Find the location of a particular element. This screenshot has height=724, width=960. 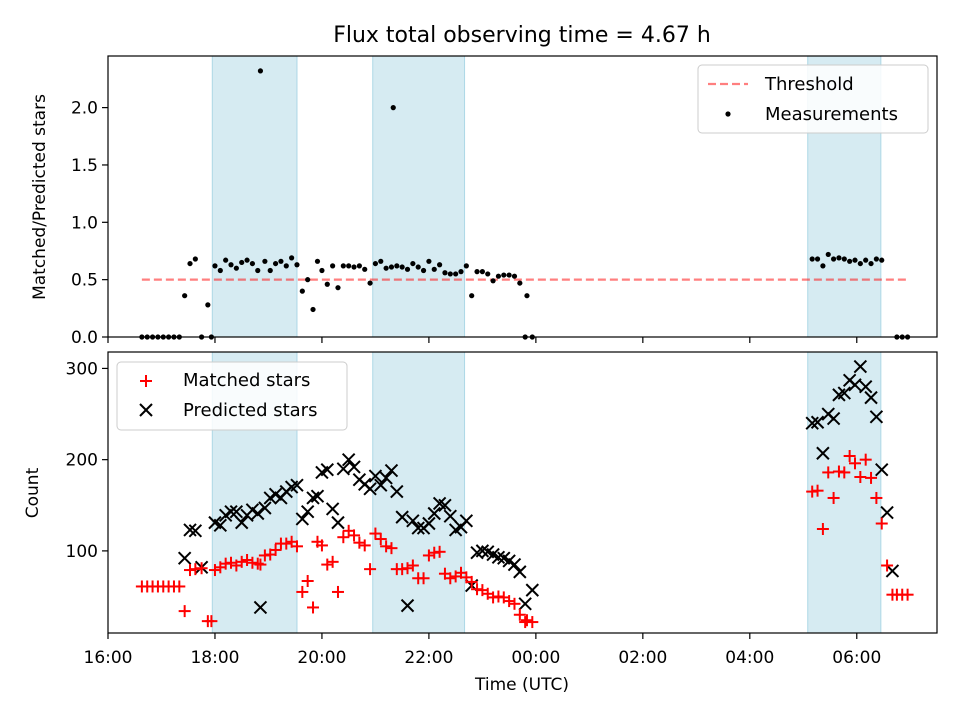

bottom-y-tick-label: 200 is located at coordinates (82, 461).